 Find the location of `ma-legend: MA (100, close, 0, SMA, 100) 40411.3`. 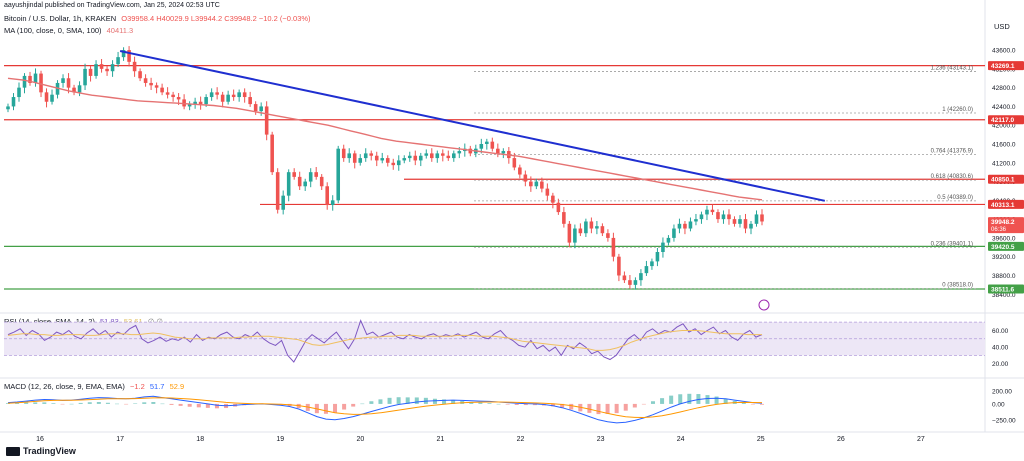

ma-legend: MA (100, close, 0, SMA, 100) 40411.3 is located at coordinates (70, 30).